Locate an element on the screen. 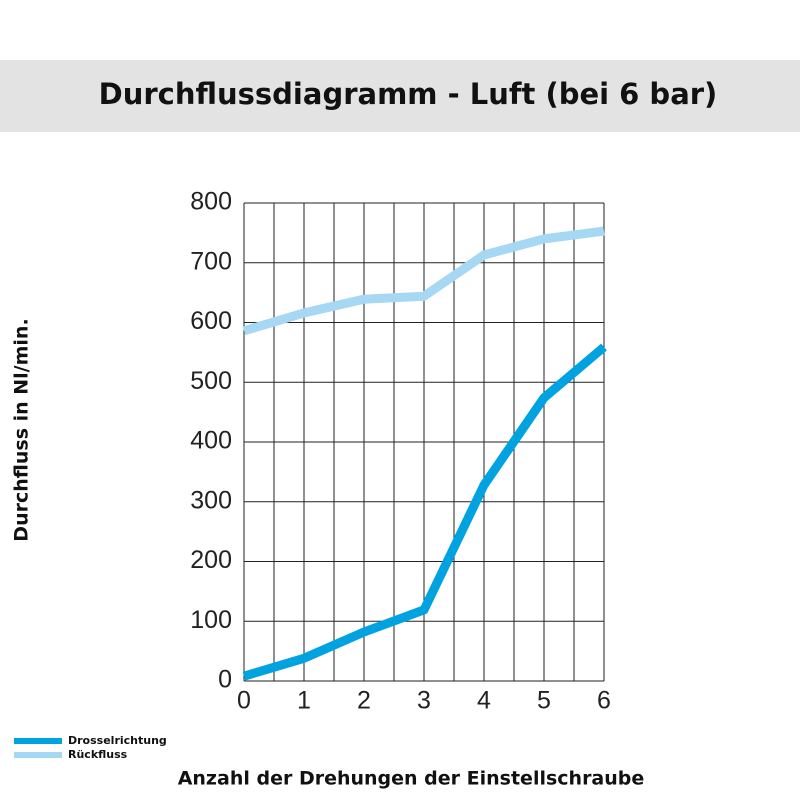 This screenshot has width=800, height=800. x-tick-label: 0 is located at coordinates (244, 701).